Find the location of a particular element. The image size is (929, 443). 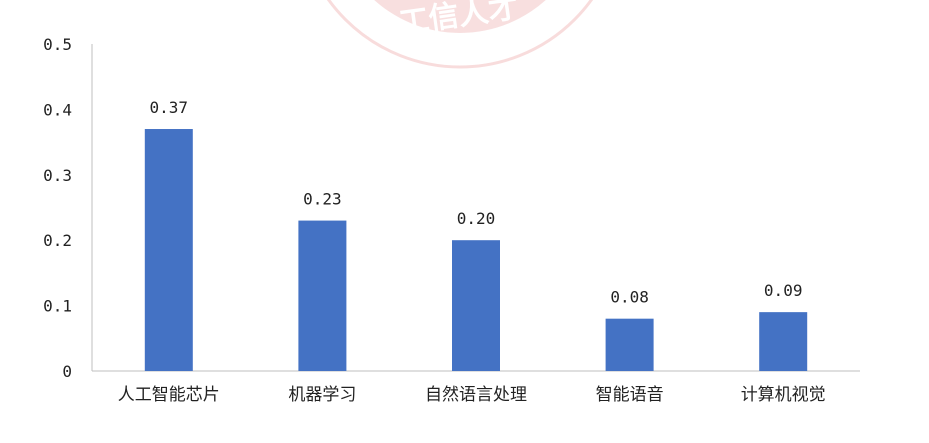

x-tick-label: 人工智能芯片 is located at coordinates (169, 395).